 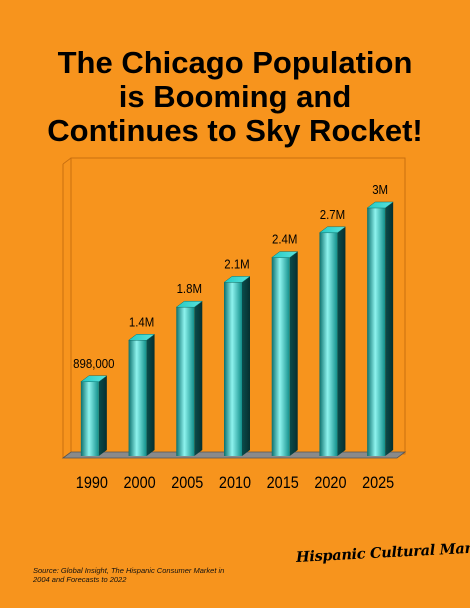 I want to click on bar-2020, so click(x=332, y=341).